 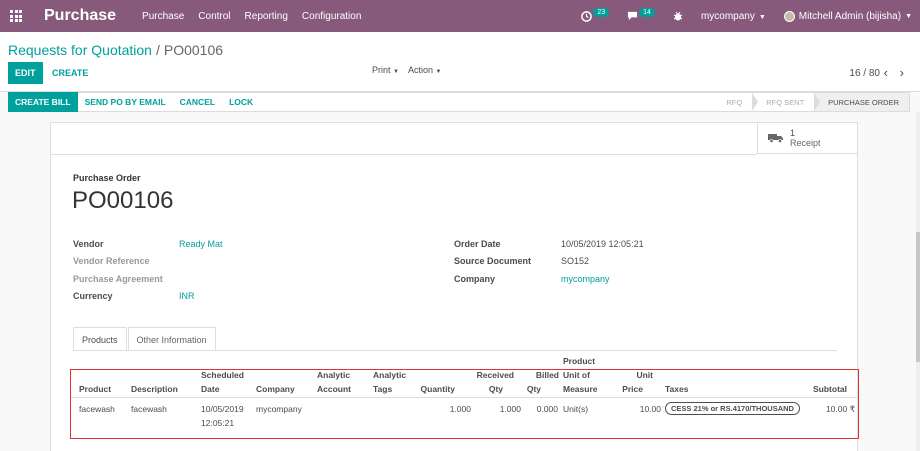 What do you see at coordinates (163, 16) in the screenshot?
I see `menu-purchase: Purchase` at bounding box center [163, 16].